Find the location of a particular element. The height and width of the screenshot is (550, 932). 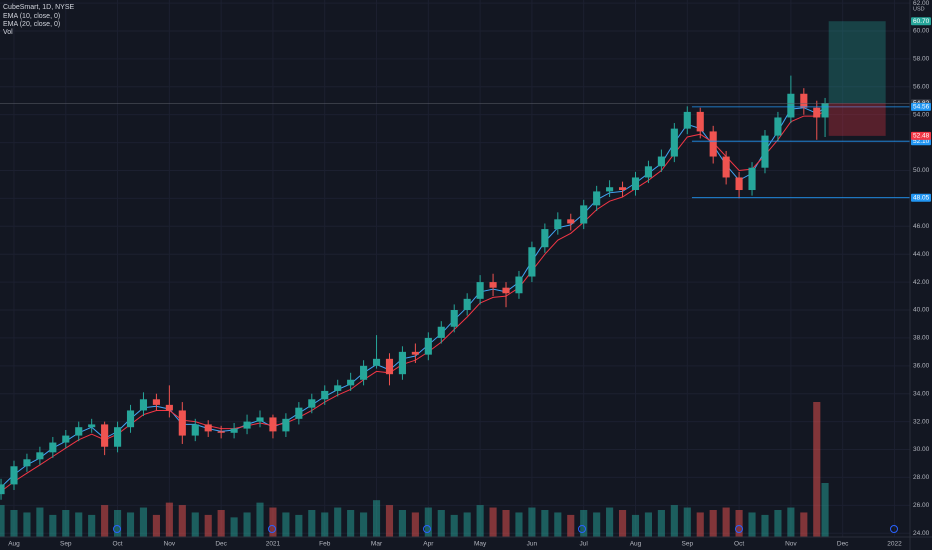

y-tick-label: 46.00 is located at coordinates (921, 226).